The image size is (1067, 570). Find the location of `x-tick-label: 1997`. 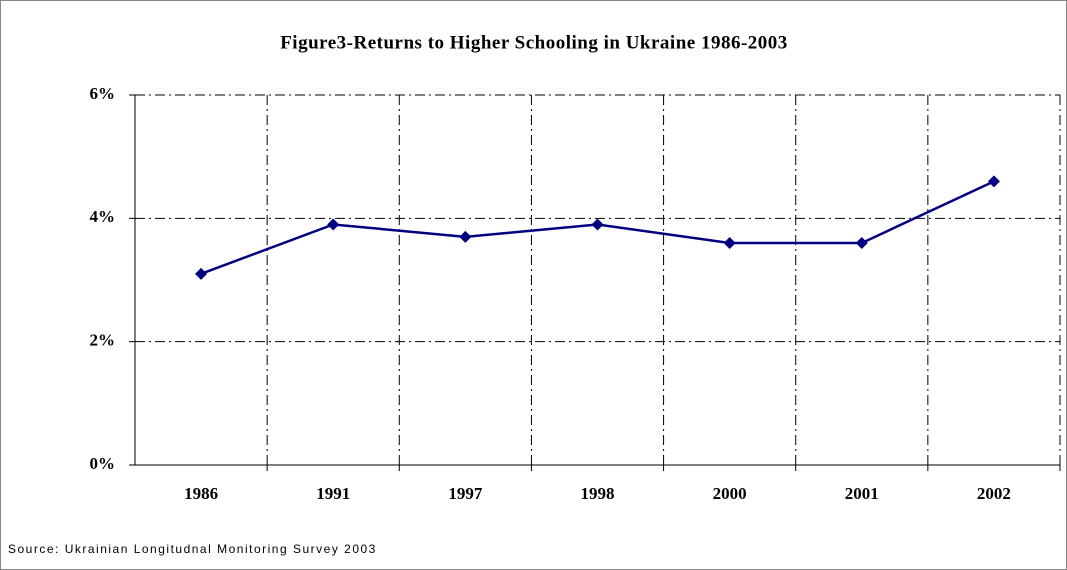

x-tick-label: 1997 is located at coordinates (465, 493).